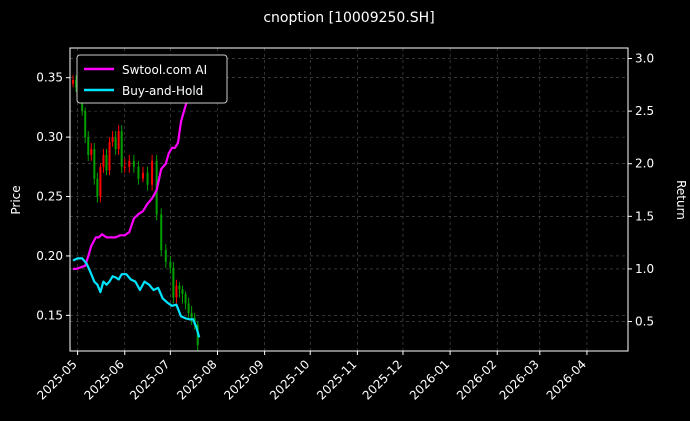 The height and width of the screenshot is (421, 690). What do you see at coordinates (681, 200) in the screenshot?
I see `right-axis-label: Return` at bounding box center [681, 200].